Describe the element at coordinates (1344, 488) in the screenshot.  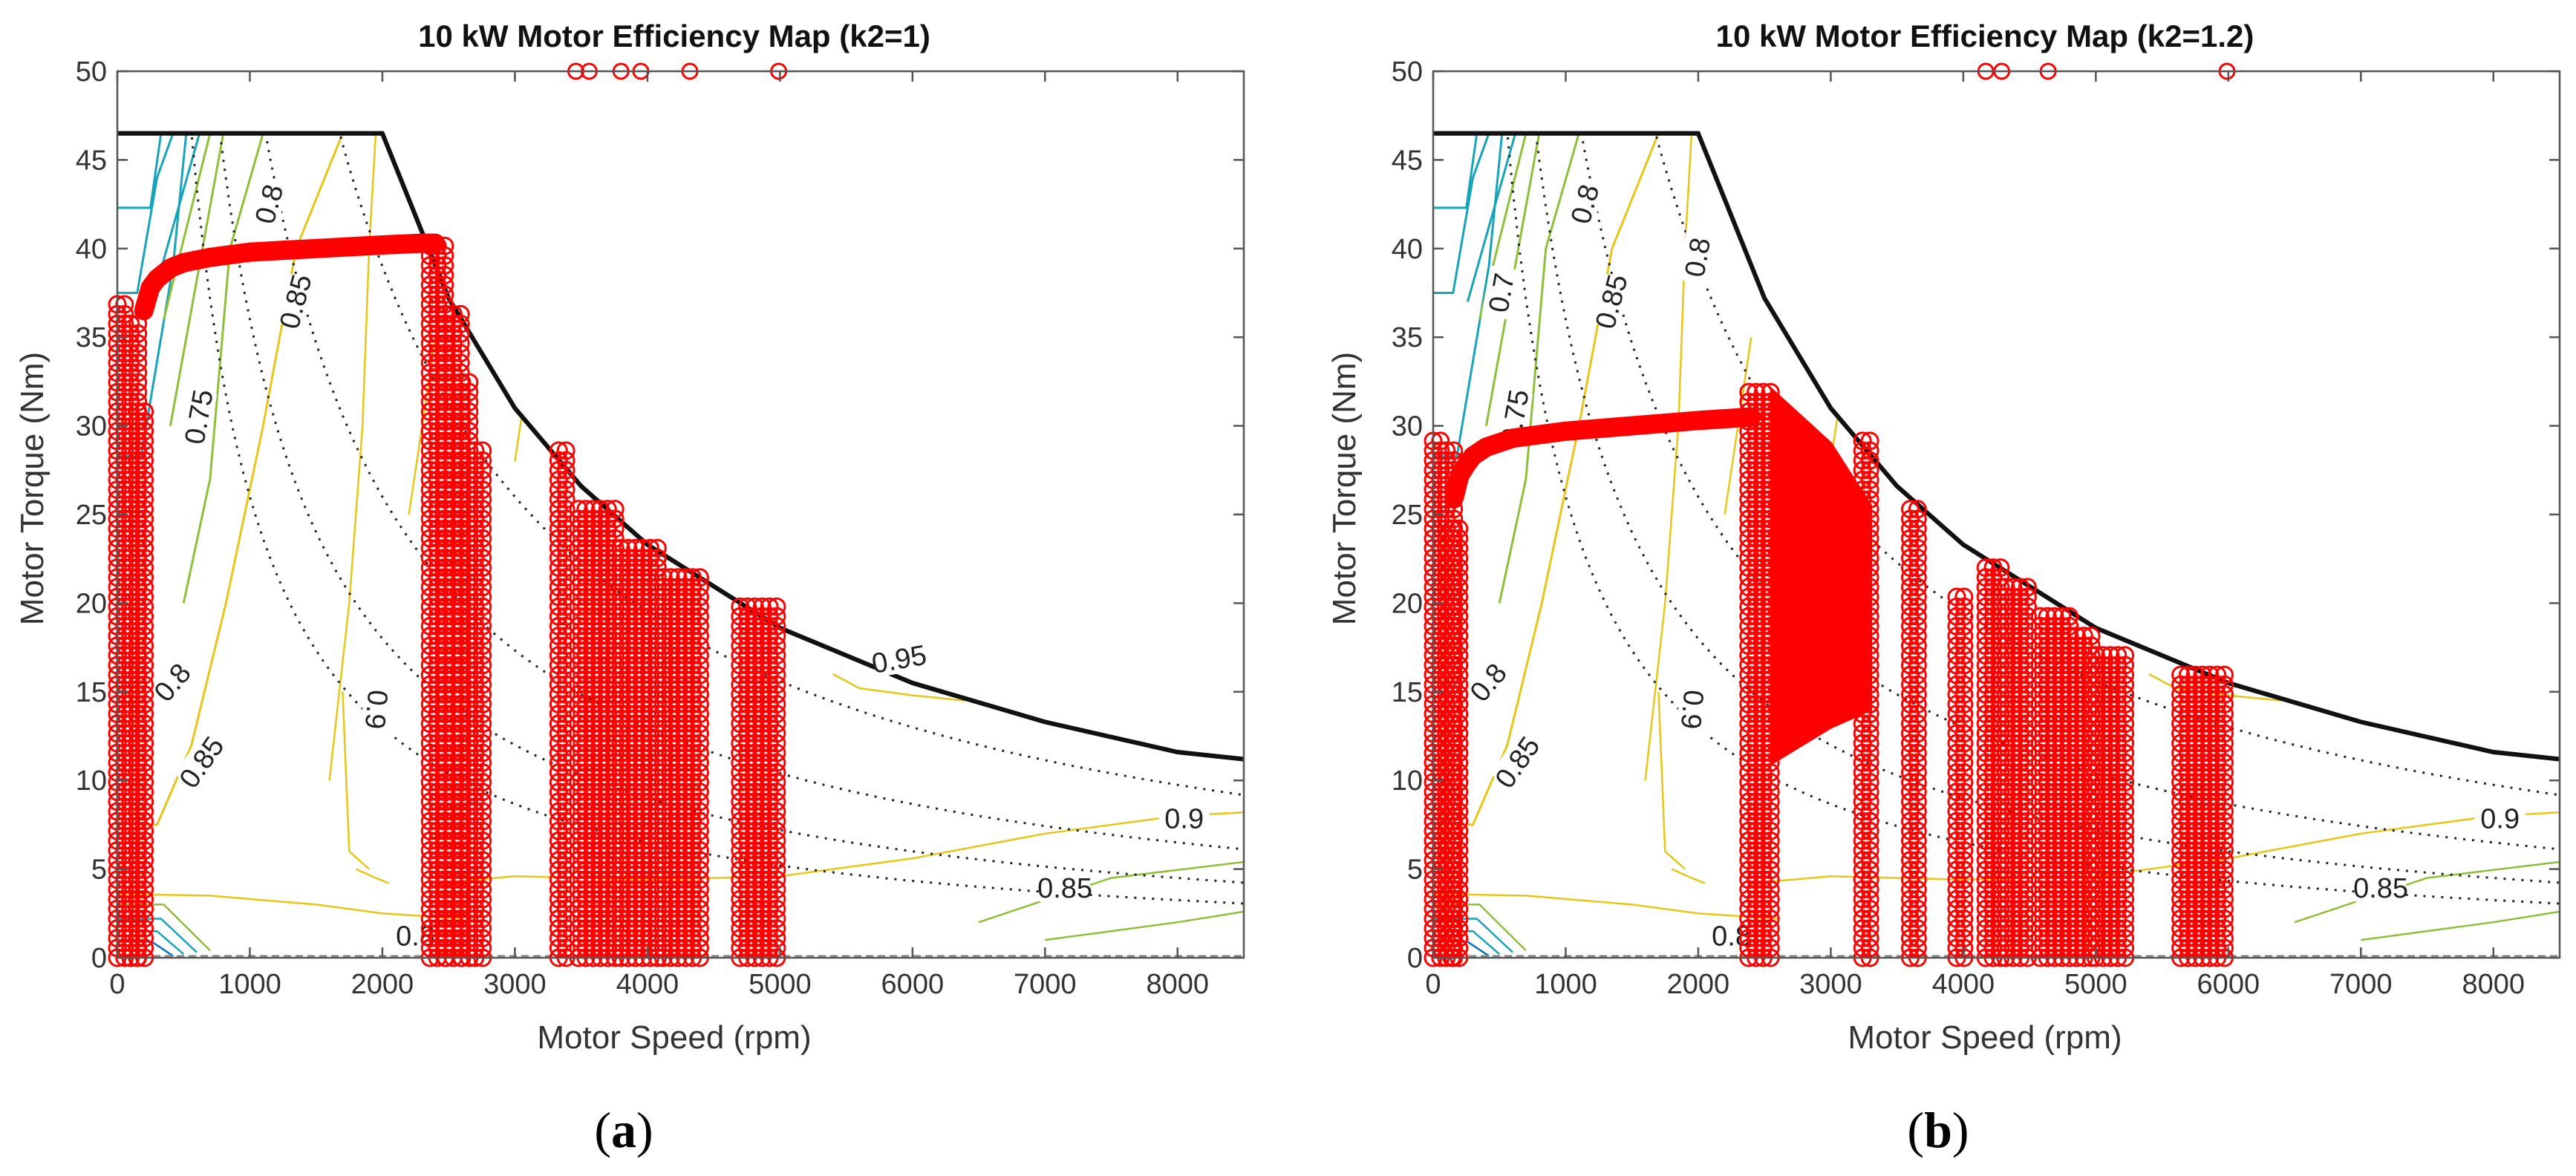
I see `y-axis-label-b: Motor Torque (Nm)` at that location.